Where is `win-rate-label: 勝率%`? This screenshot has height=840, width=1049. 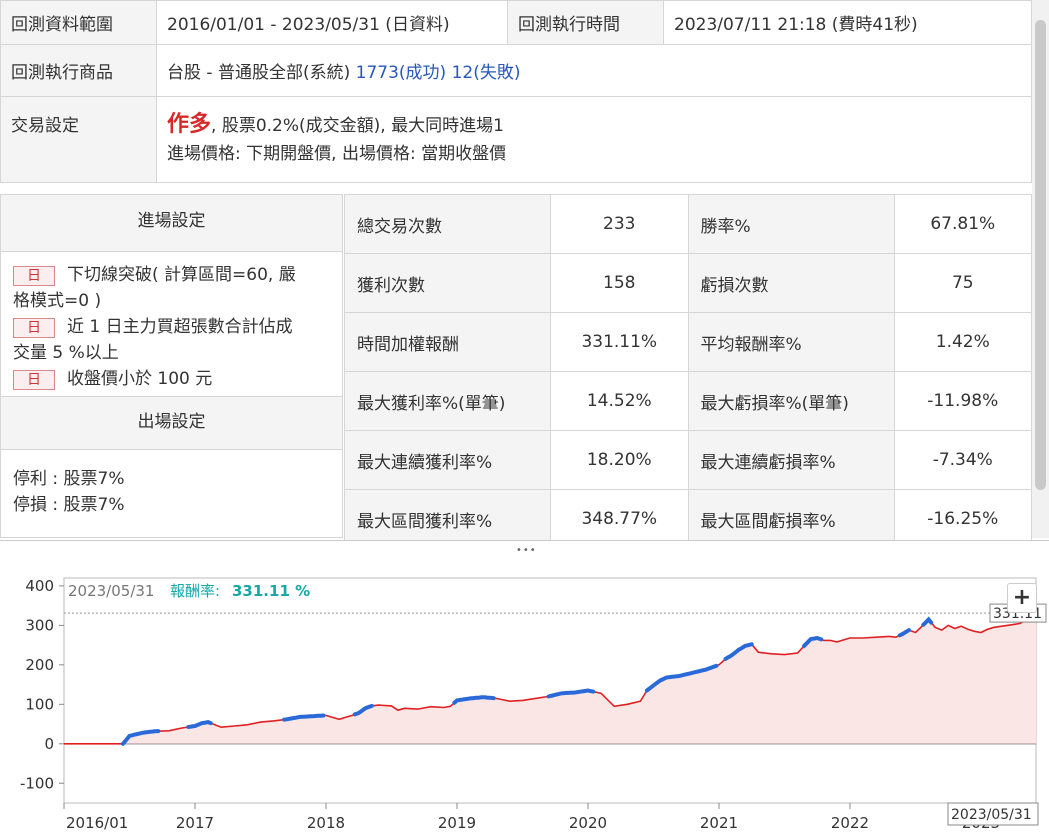
win-rate-label: 勝率% is located at coordinates (791, 224).